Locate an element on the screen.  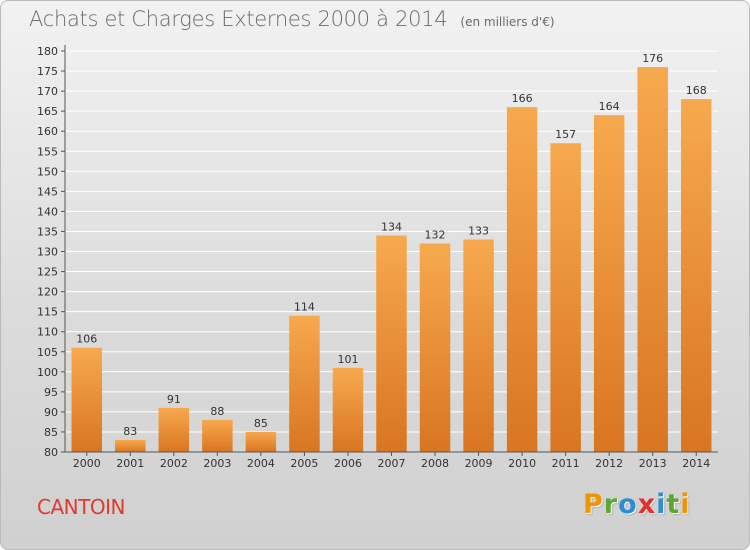
y-tick-label: 80 is located at coordinates (51, 452).